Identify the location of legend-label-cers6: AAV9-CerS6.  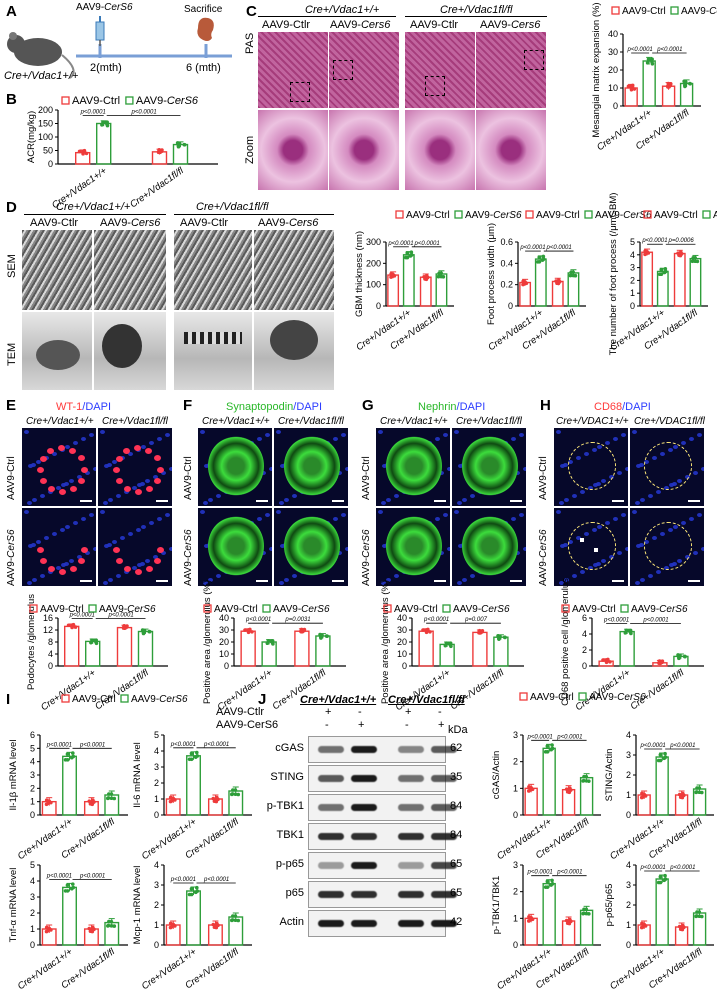
(481, 609).